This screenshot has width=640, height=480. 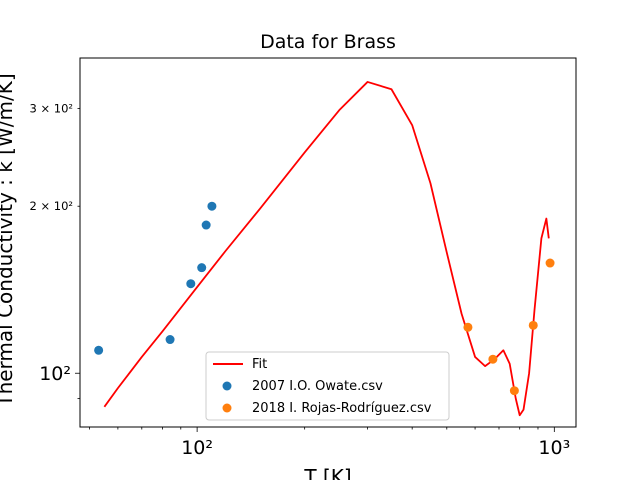 I want to click on legend-box, so click(x=327, y=386).